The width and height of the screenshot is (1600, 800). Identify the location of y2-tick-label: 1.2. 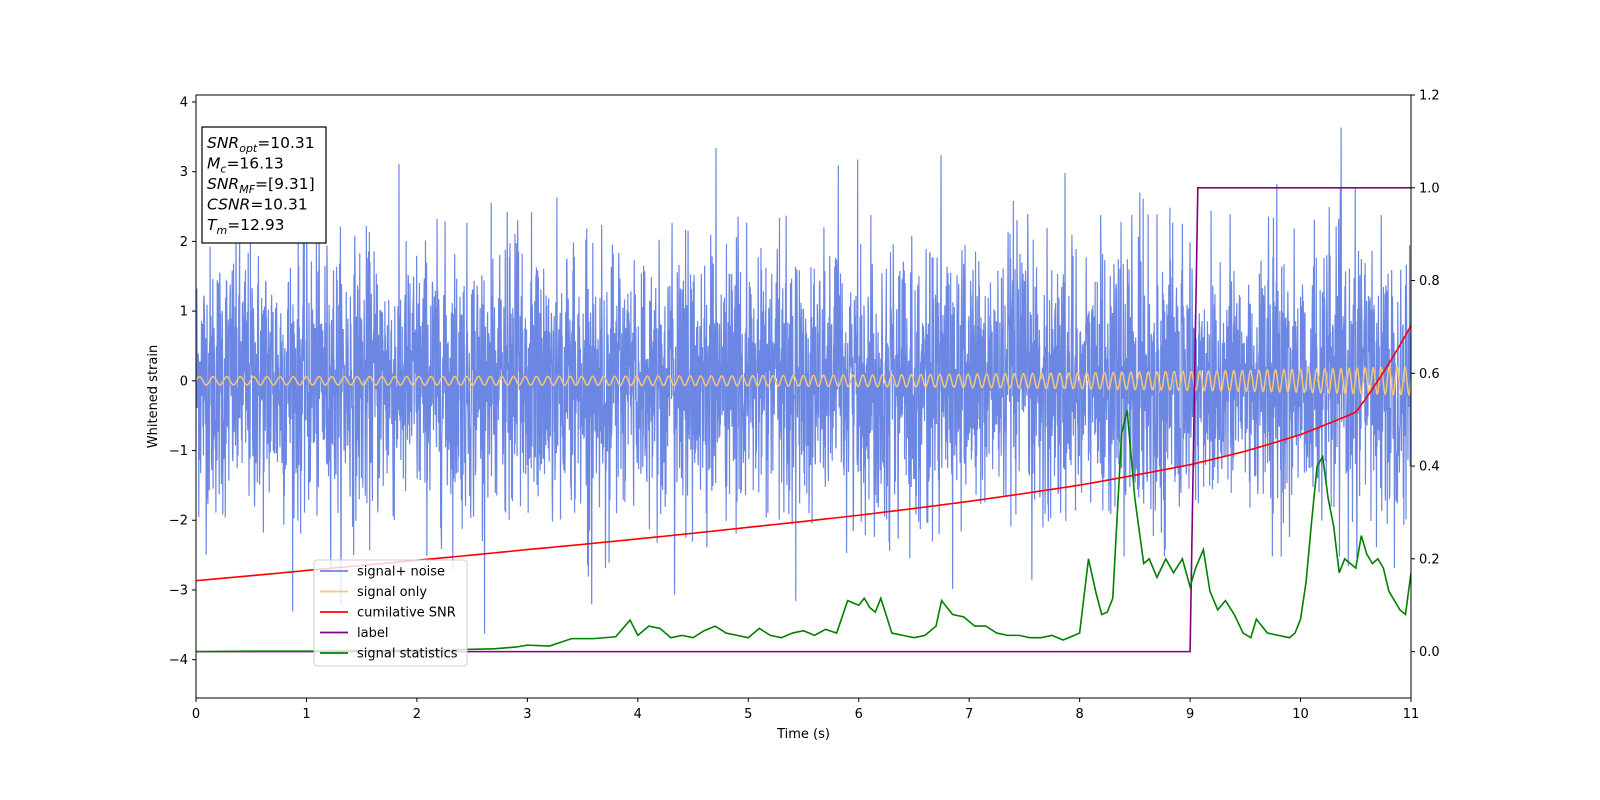
(1429, 96).